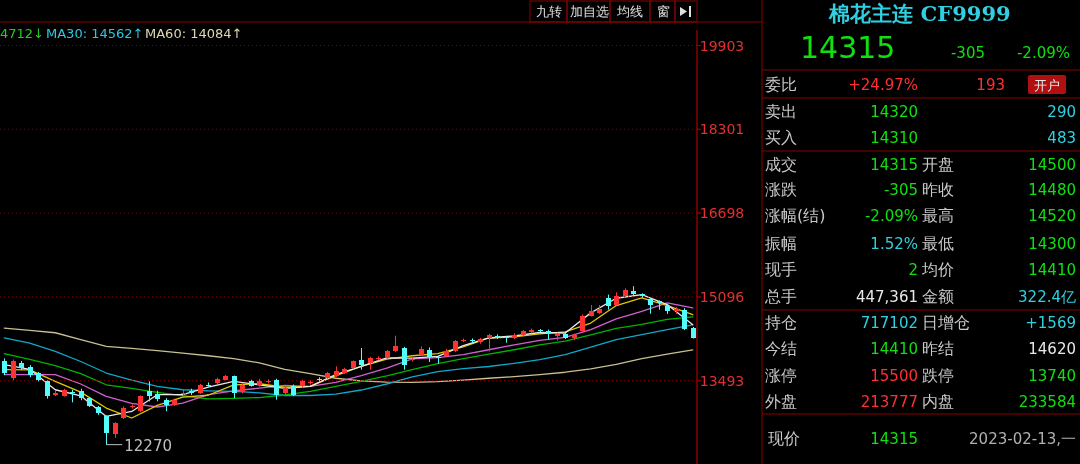 The height and width of the screenshot is (464, 1080). Describe the element at coordinates (1052, 349) in the screenshot. I see `text: 14620` at that location.